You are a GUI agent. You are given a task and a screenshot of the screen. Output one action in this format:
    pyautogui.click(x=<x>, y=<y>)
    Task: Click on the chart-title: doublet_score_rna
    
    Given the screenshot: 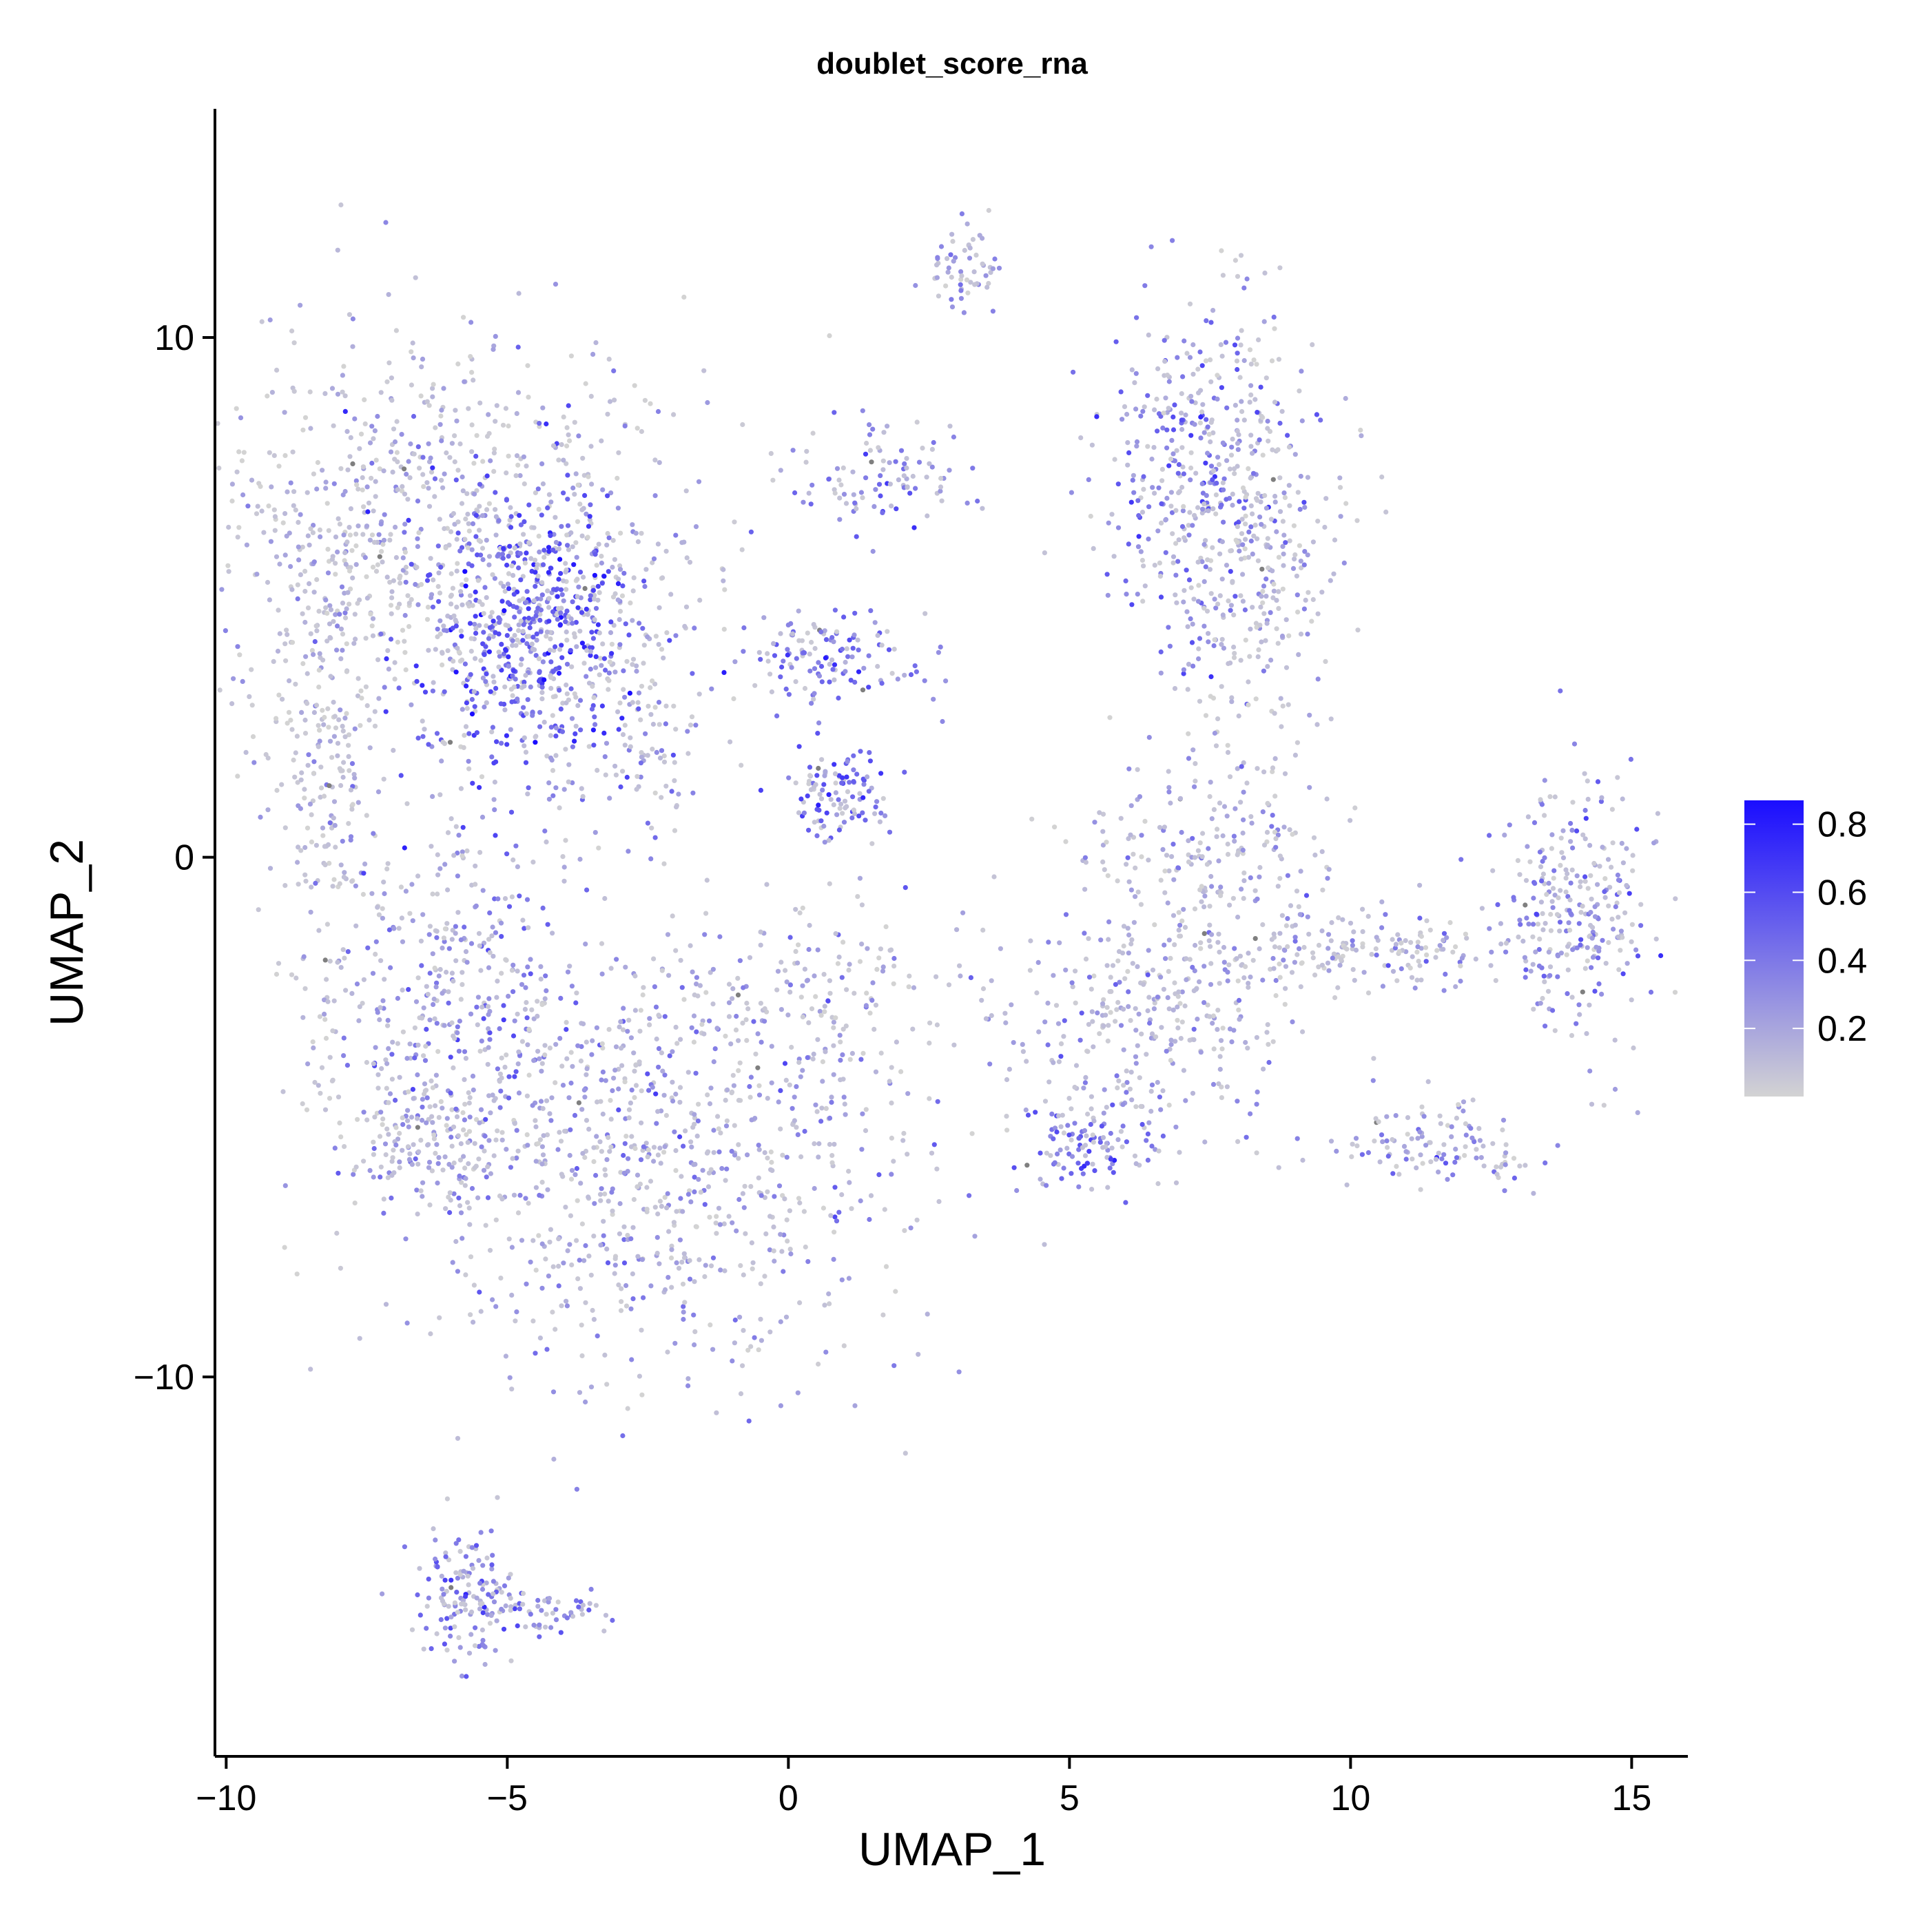 What is the action you would take?
    pyautogui.click(x=952, y=64)
    